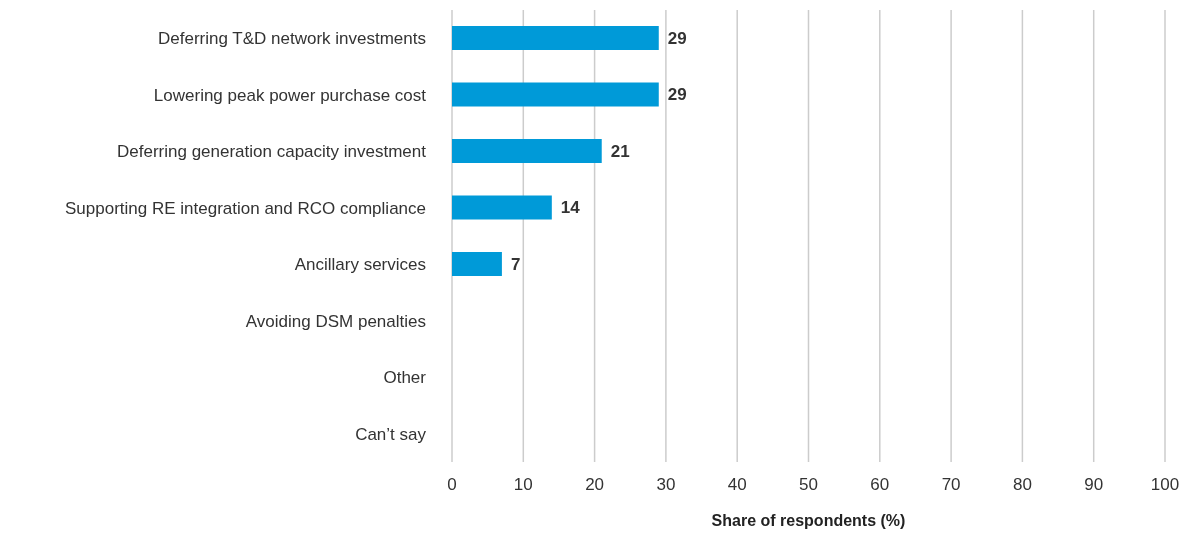 The width and height of the screenshot is (1190, 538). I want to click on x-tick-label: 90, so click(1094, 485).